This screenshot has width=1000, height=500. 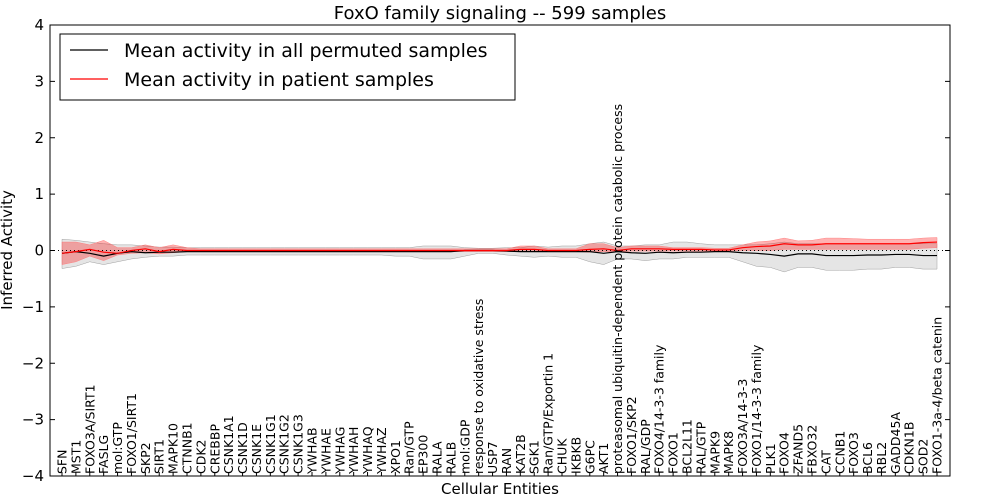 What do you see at coordinates (437, 457) in the screenshot?
I see `x-tick-label: RALA` at bounding box center [437, 457].